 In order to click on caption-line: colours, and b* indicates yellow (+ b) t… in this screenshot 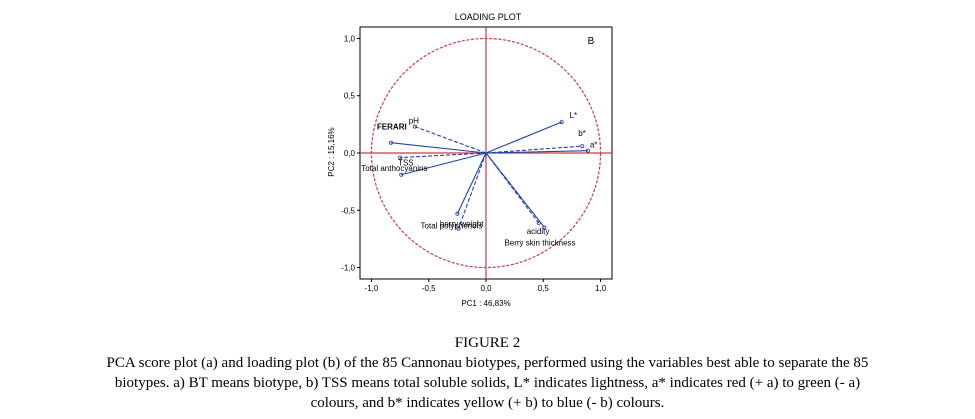, I will do `click(487, 403)`.